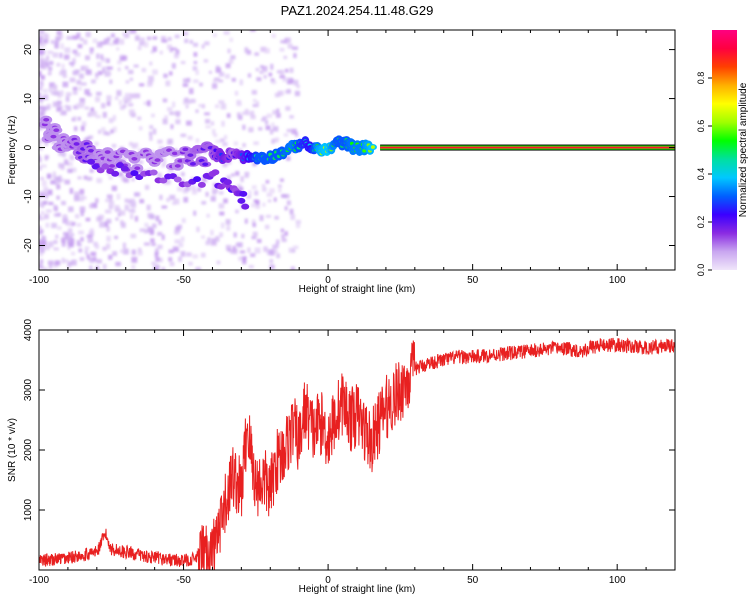 The height and width of the screenshot is (600, 750). I want to click on constant-line-core, so click(527, 147).